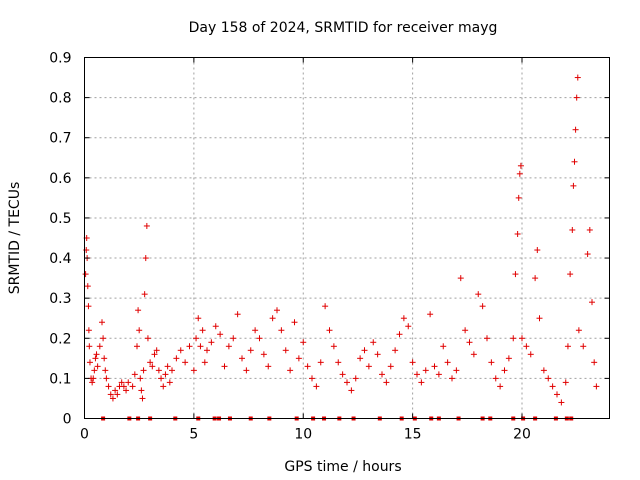  I want to click on y-tick-labels: 0 0.1 0.2 0.3 0.4 0.5 0.6 0.7 0.8 0.9, so click(60, 239).